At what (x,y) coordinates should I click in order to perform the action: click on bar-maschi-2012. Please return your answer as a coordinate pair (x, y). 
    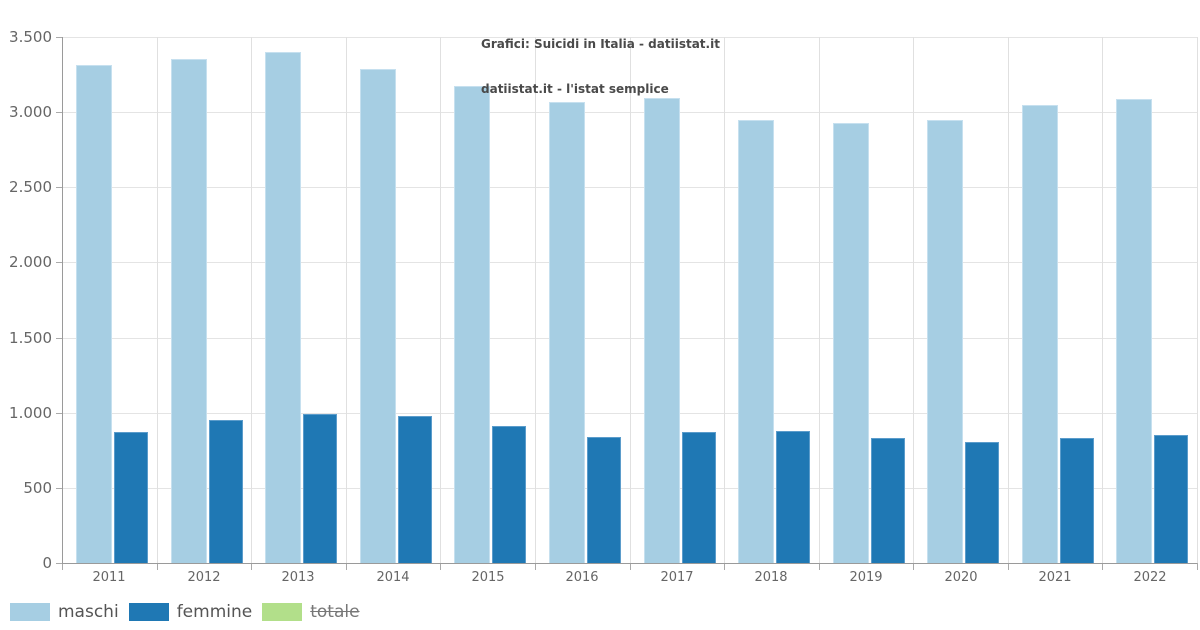
    Looking at the image, I should click on (189, 311).